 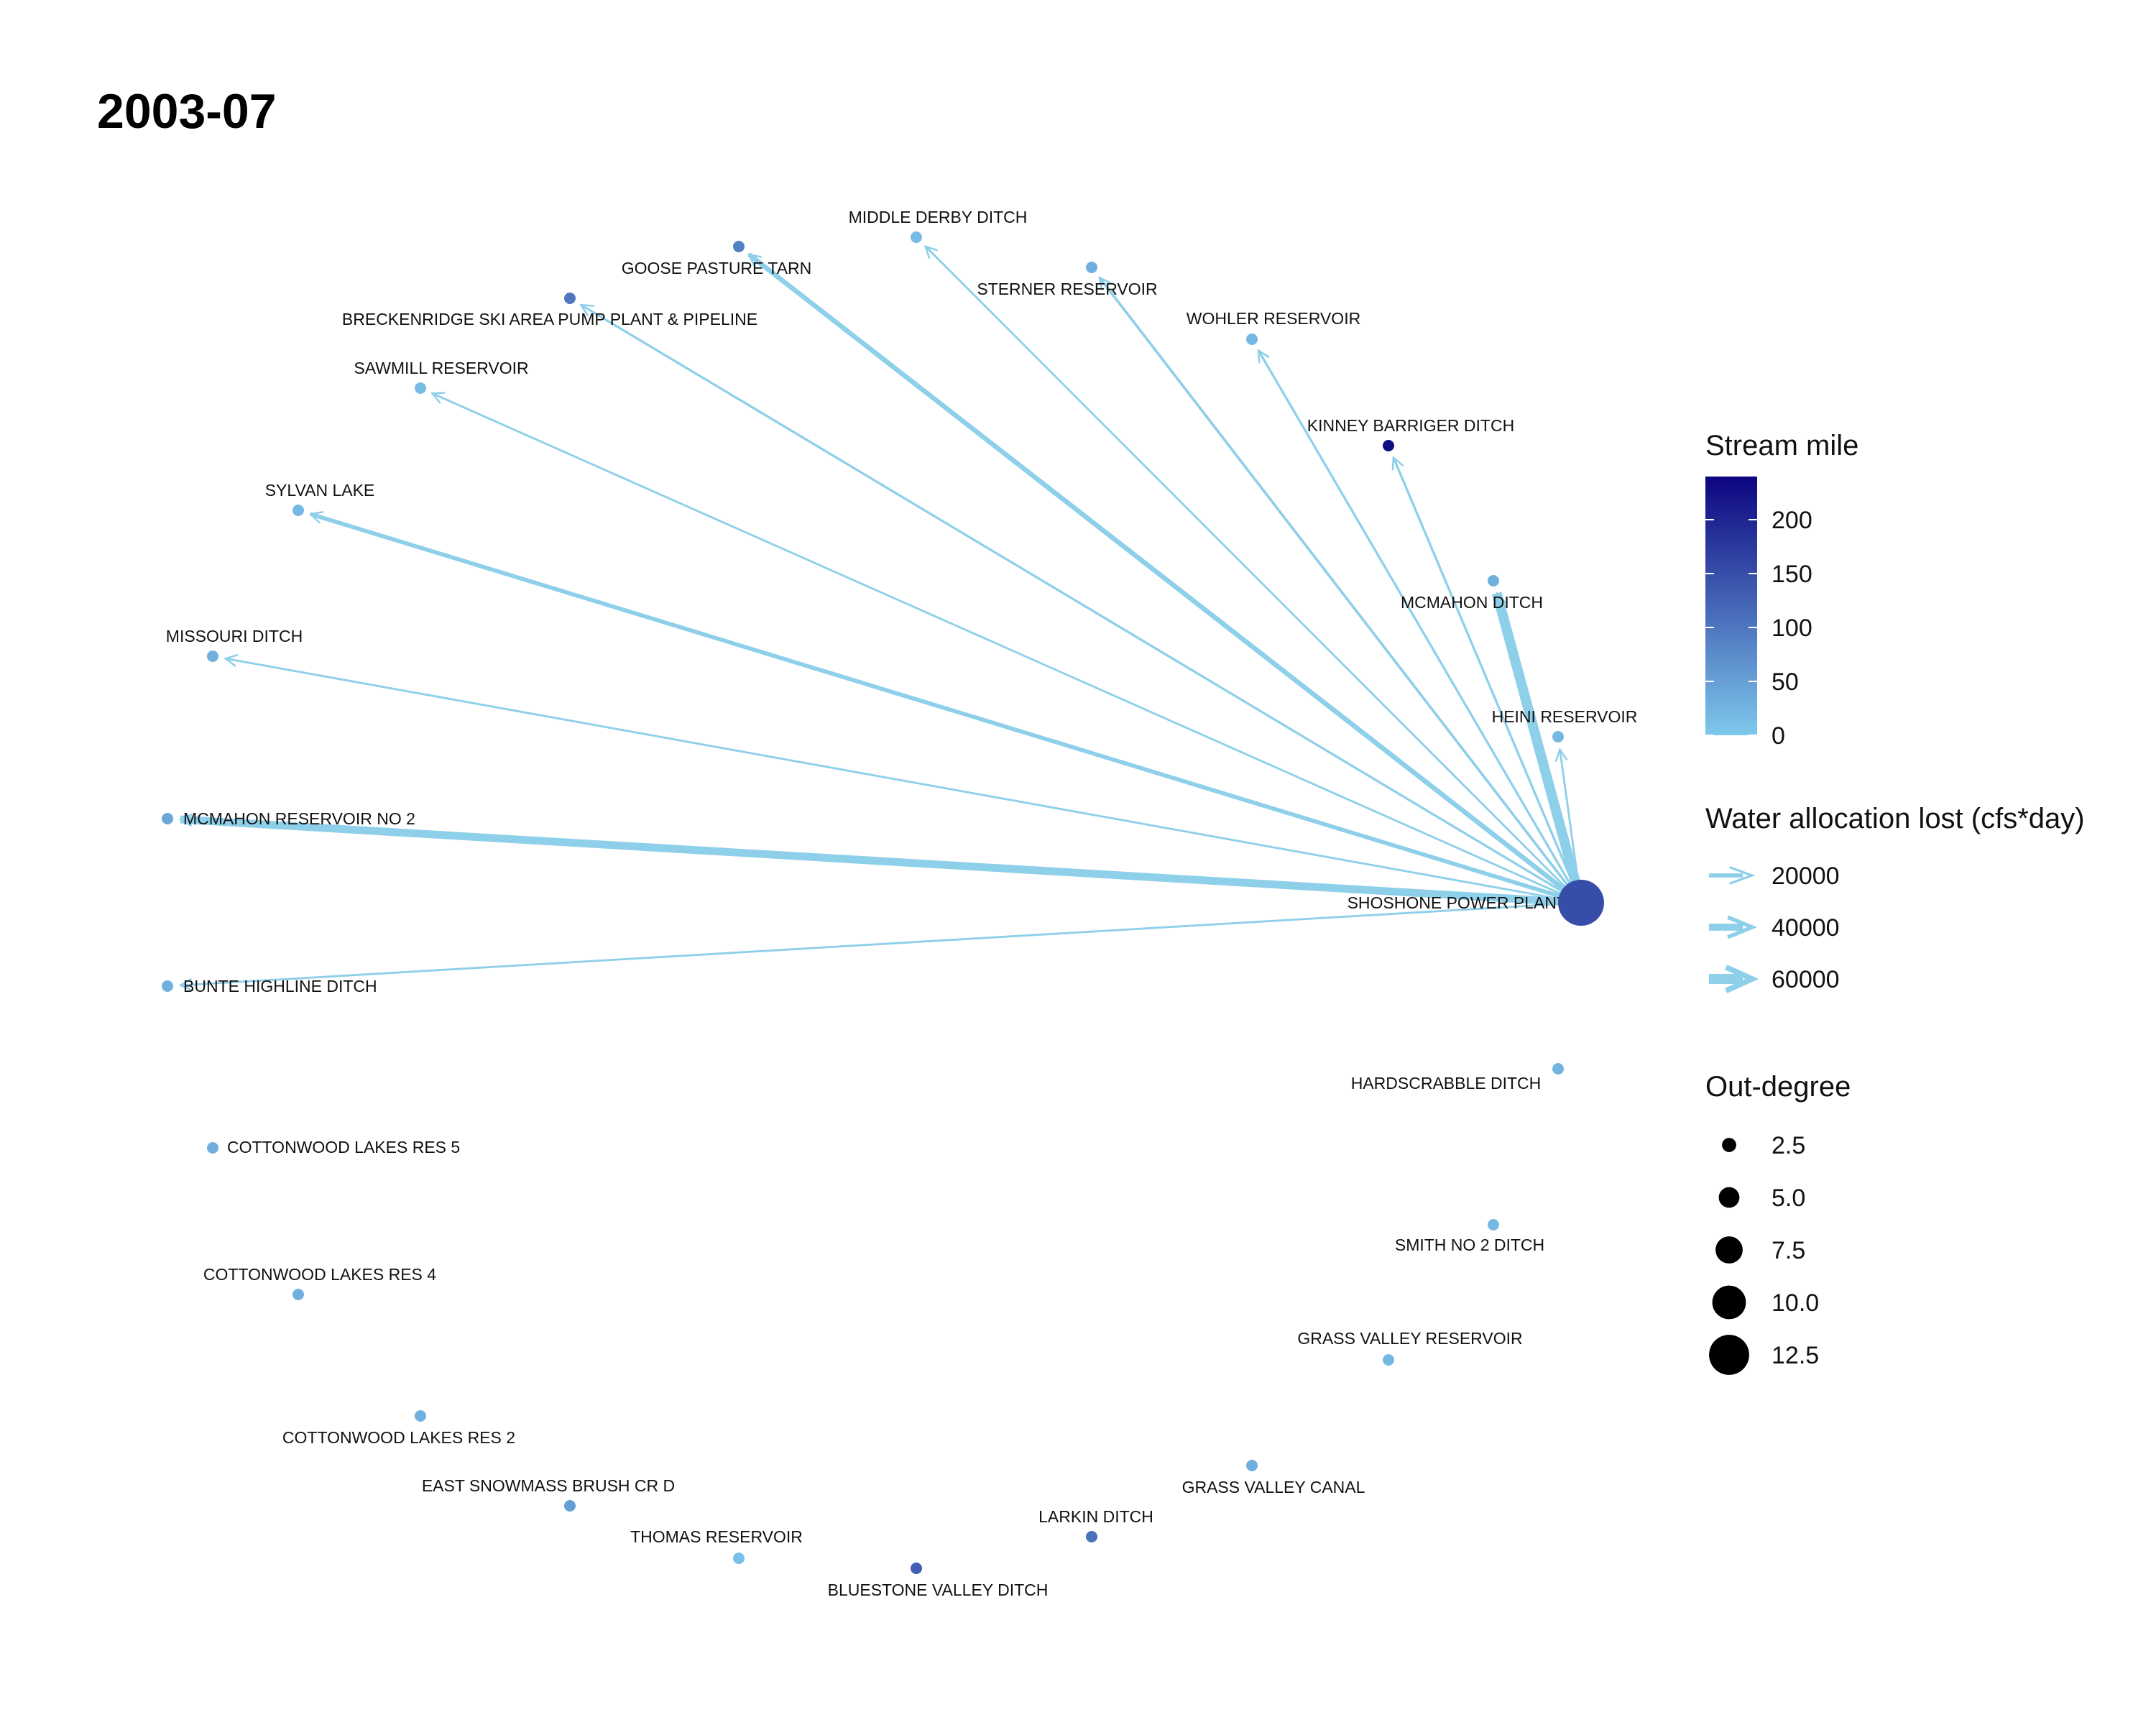 I want to click on edge-shoshone-to-mcmahon_ditch, so click(x=1539, y=748).